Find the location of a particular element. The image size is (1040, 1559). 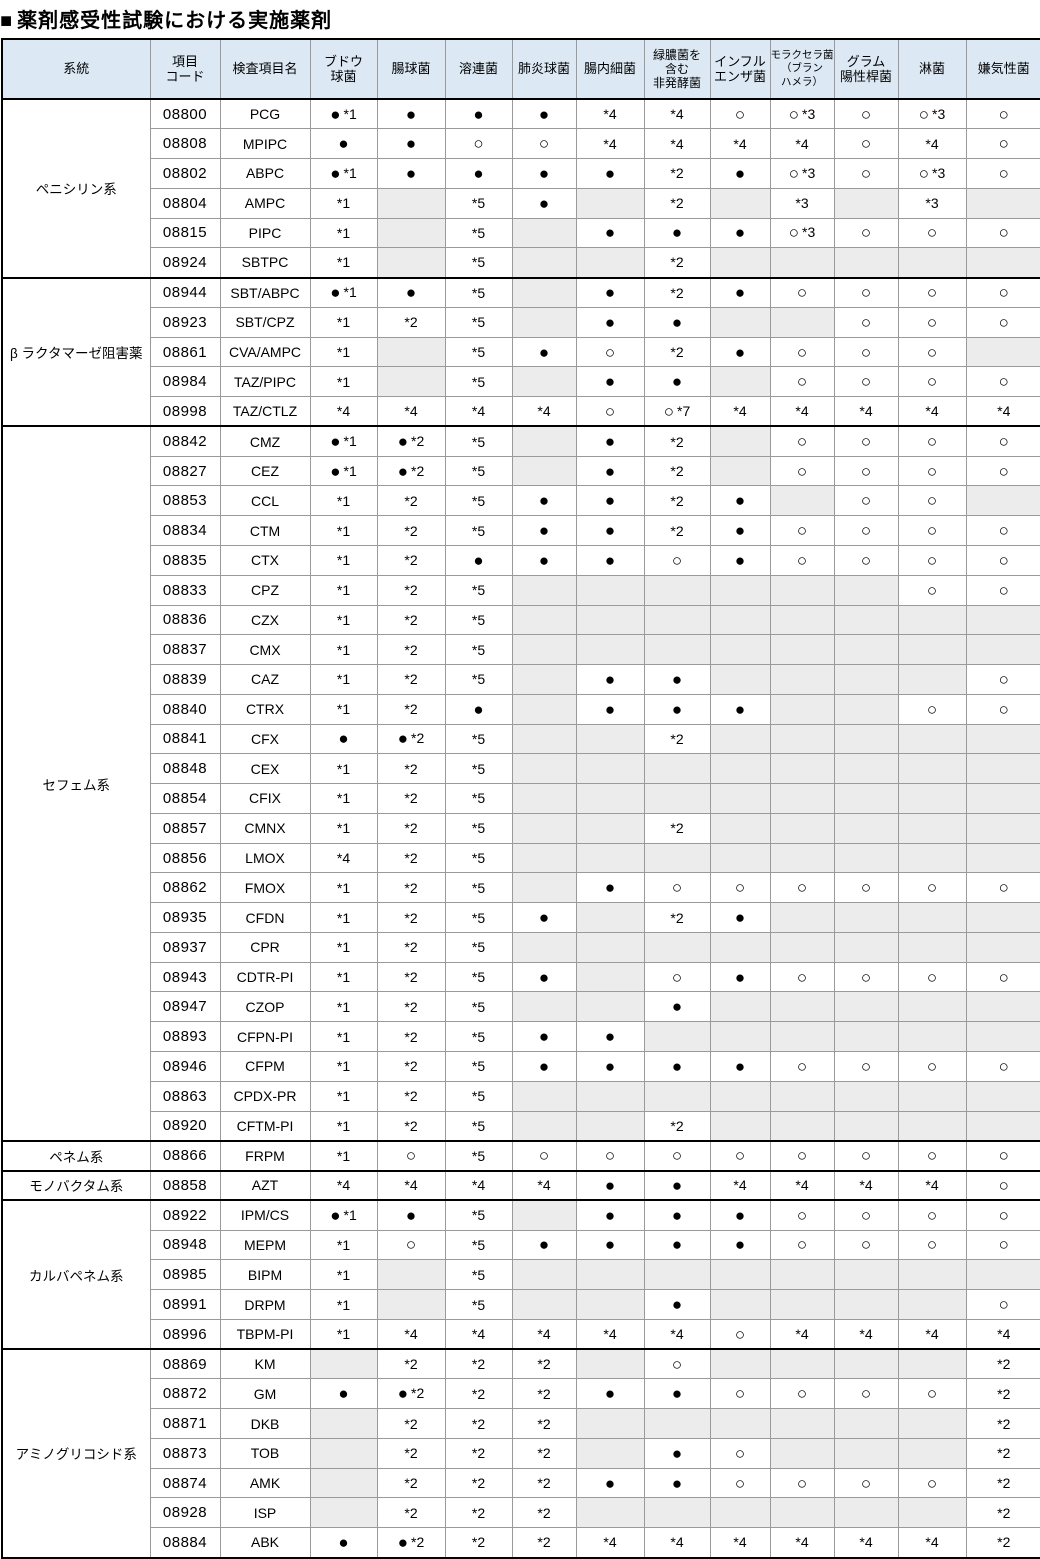

item-code: 08937 is located at coordinates (185, 947).